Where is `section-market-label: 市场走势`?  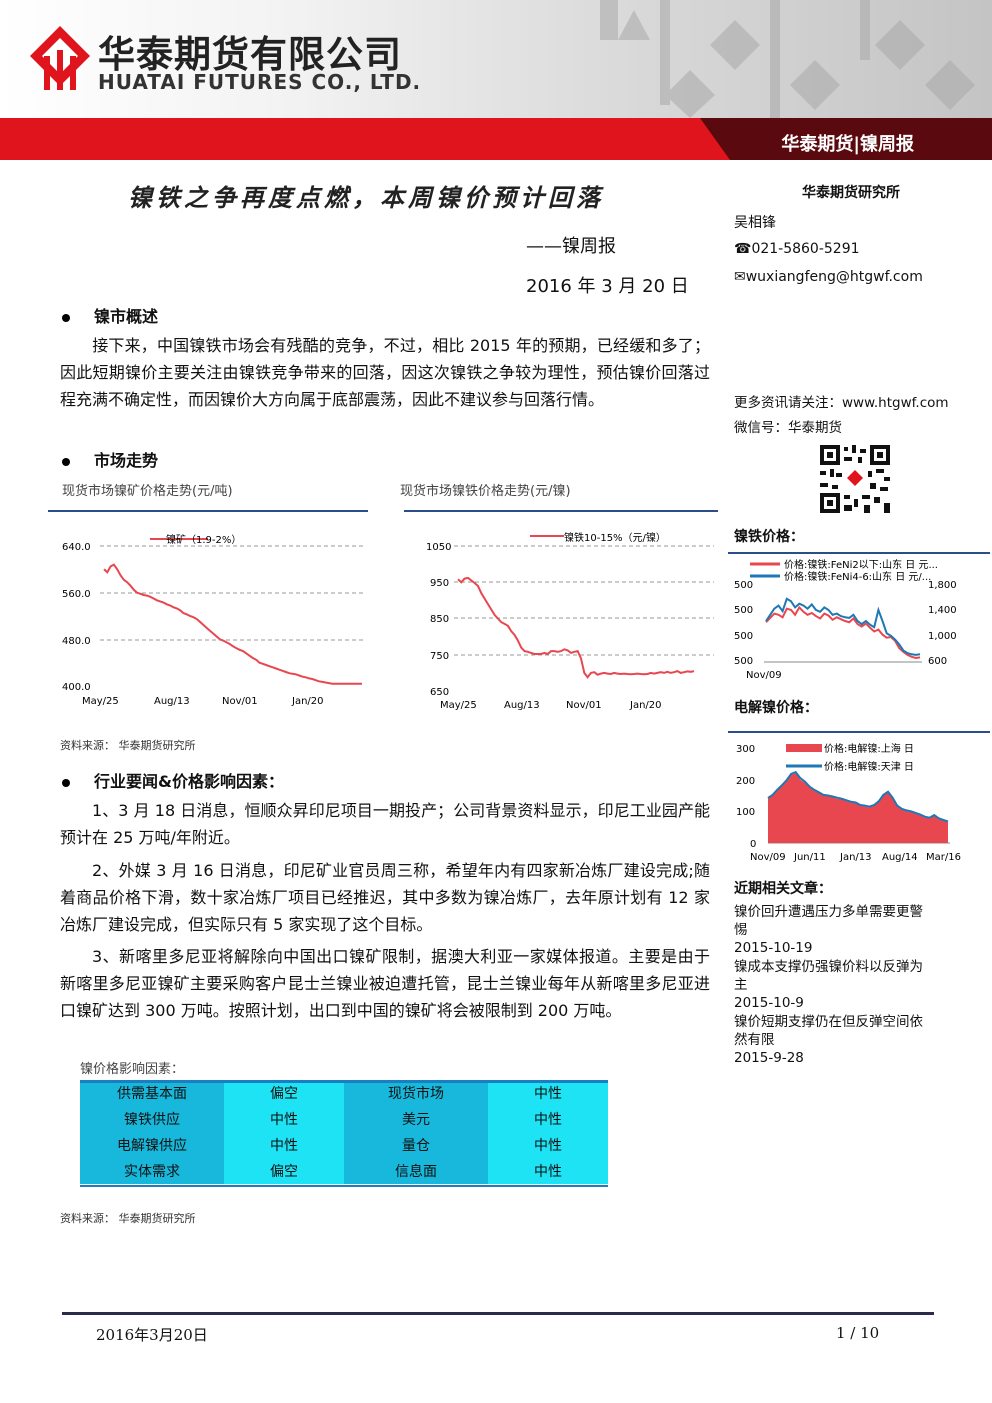 section-market-label: 市场走势 is located at coordinates (126, 460).